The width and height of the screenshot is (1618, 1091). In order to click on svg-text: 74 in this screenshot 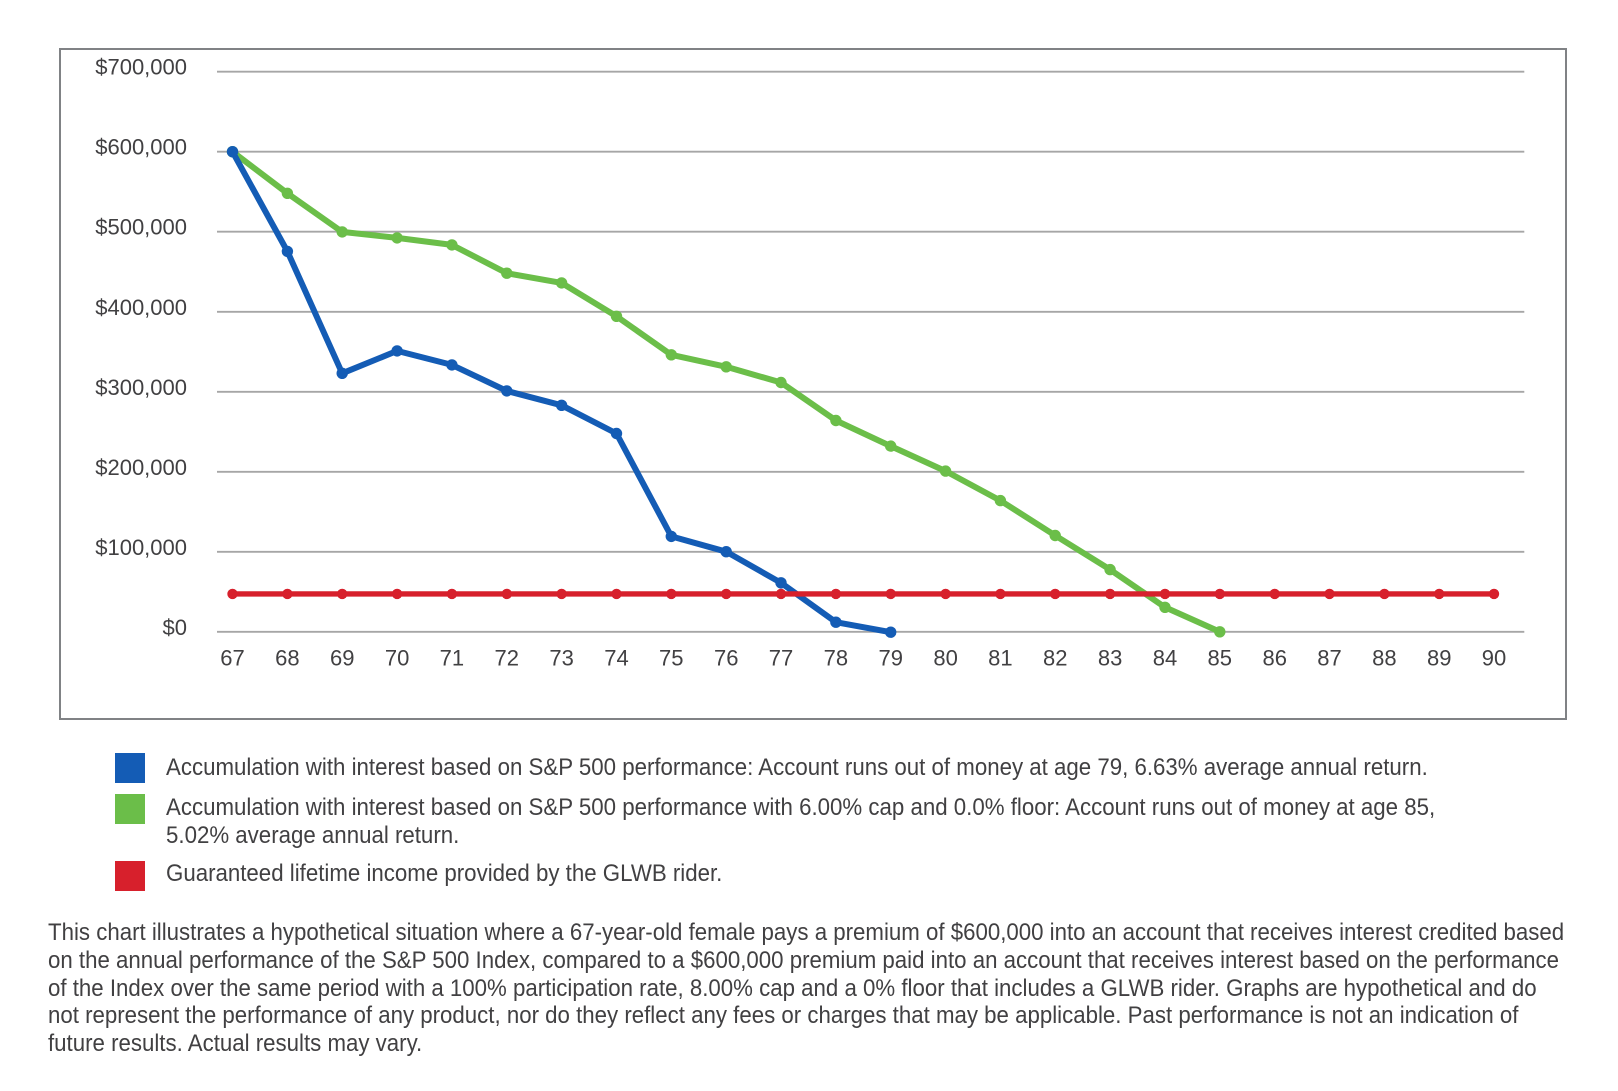, I will do `click(616, 658)`.